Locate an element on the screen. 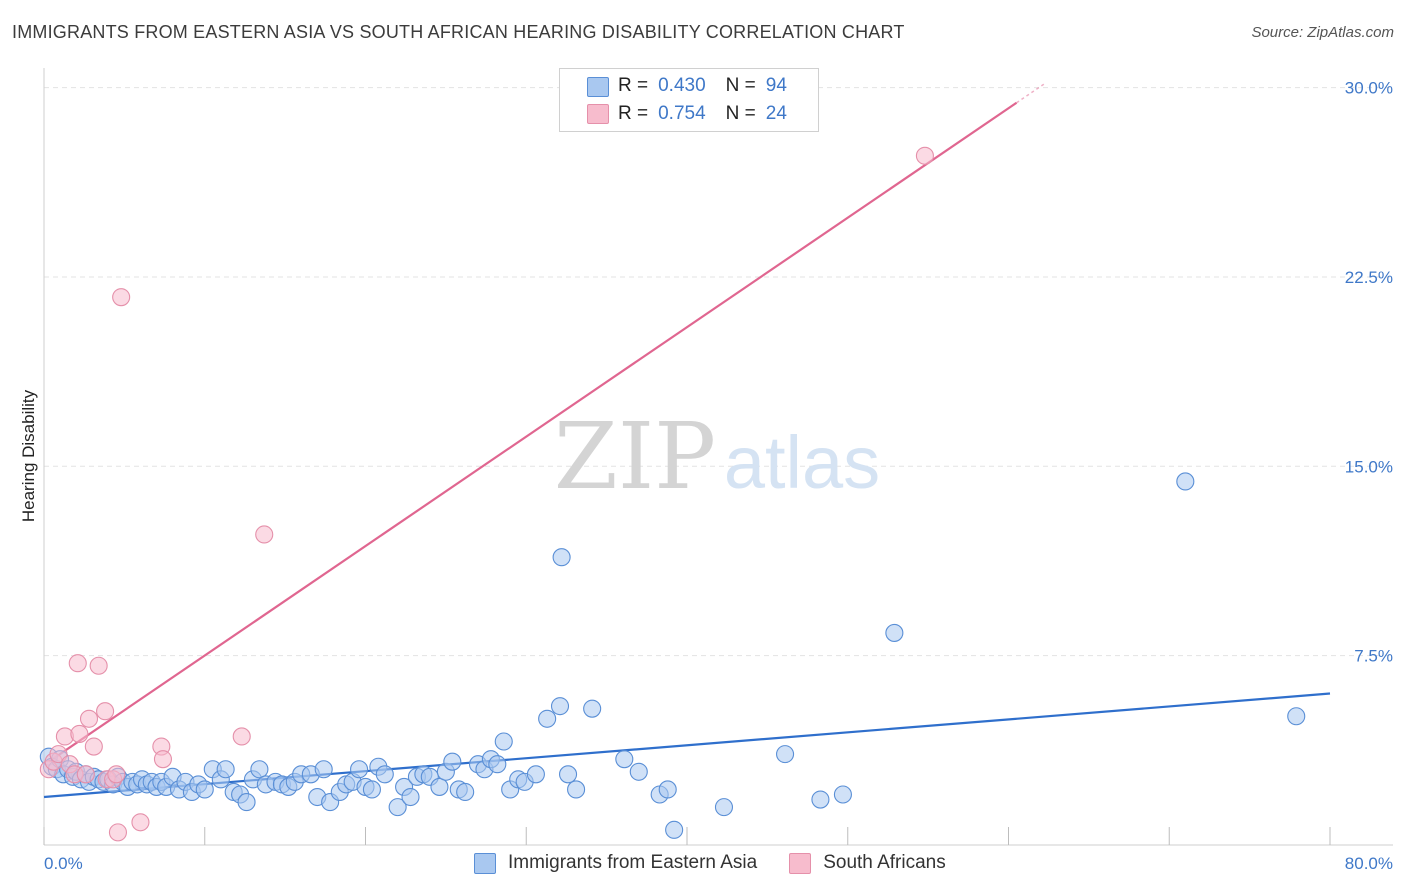 The height and width of the screenshot is (892, 1406). source-credit: Source: ZipAtlas.com is located at coordinates (1322, 32).